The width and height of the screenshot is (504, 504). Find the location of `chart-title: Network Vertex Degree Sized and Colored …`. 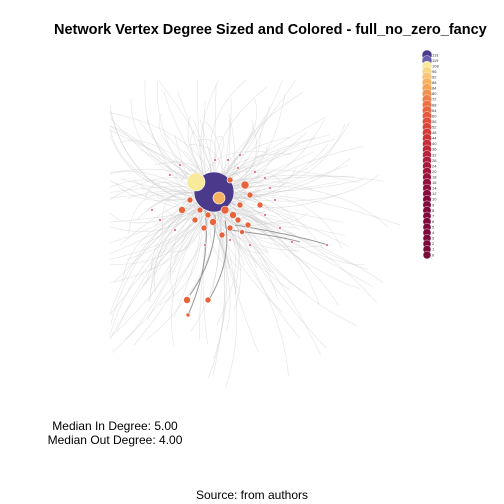

chart-title: Network Vertex Degree Sized and Colored … is located at coordinates (270, 30).